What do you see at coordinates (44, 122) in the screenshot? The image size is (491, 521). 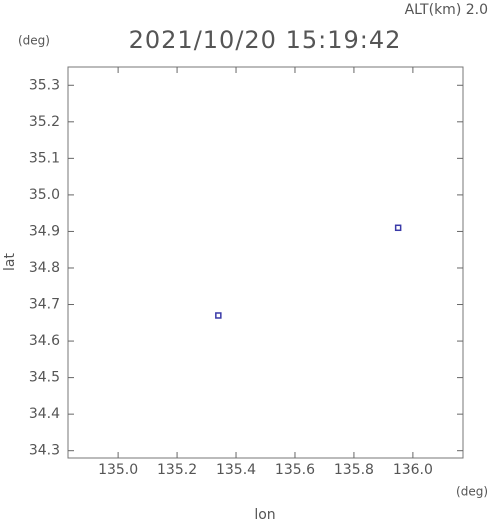 I see `y-tick-label: 35.2` at bounding box center [44, 122].